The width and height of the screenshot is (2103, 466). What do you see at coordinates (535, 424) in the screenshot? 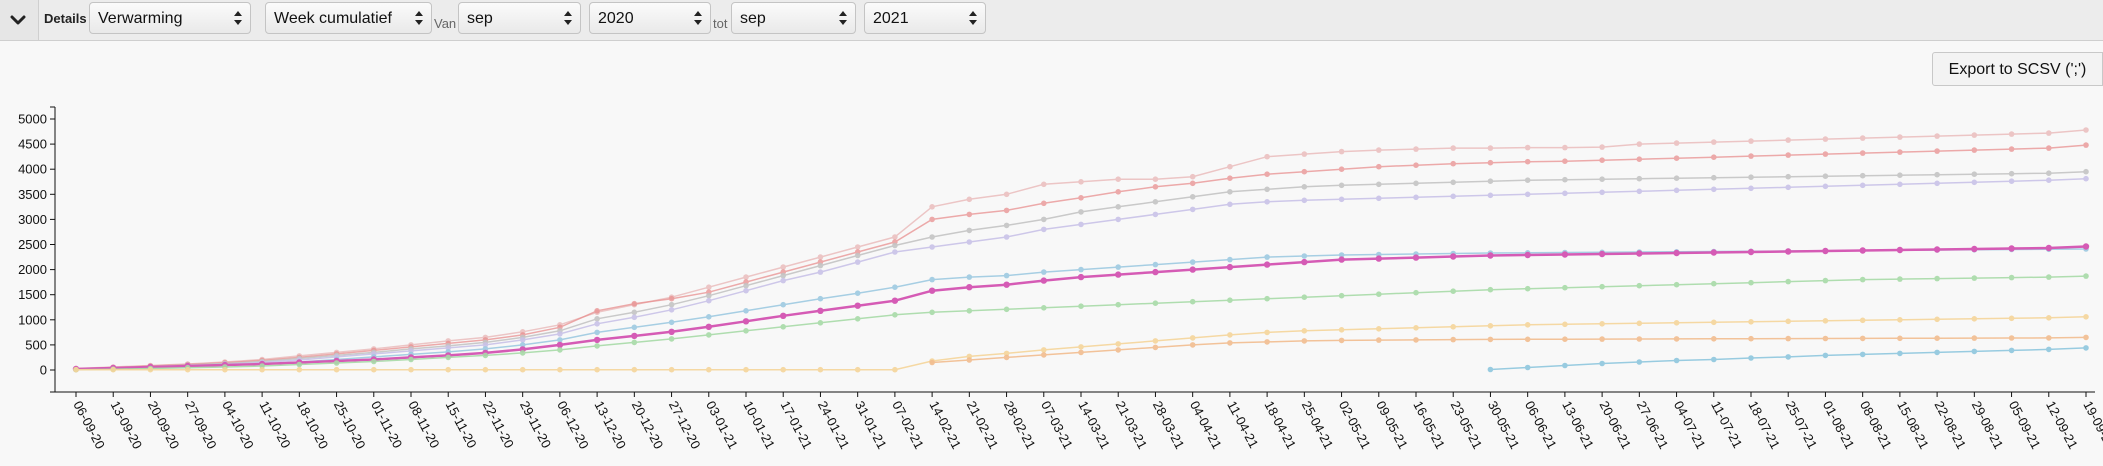
I see `x-tick-label: 29-11-20` at bounding box center [535, 424].